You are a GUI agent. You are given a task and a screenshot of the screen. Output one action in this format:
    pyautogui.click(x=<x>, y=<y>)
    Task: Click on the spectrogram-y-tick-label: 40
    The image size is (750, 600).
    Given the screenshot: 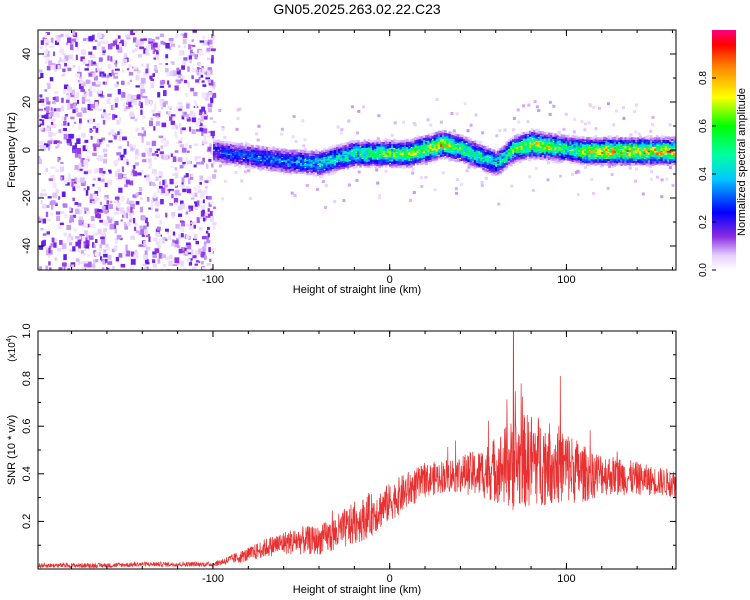 What is the action you would take?
    pyautogui.click(x=27, y=54)
    